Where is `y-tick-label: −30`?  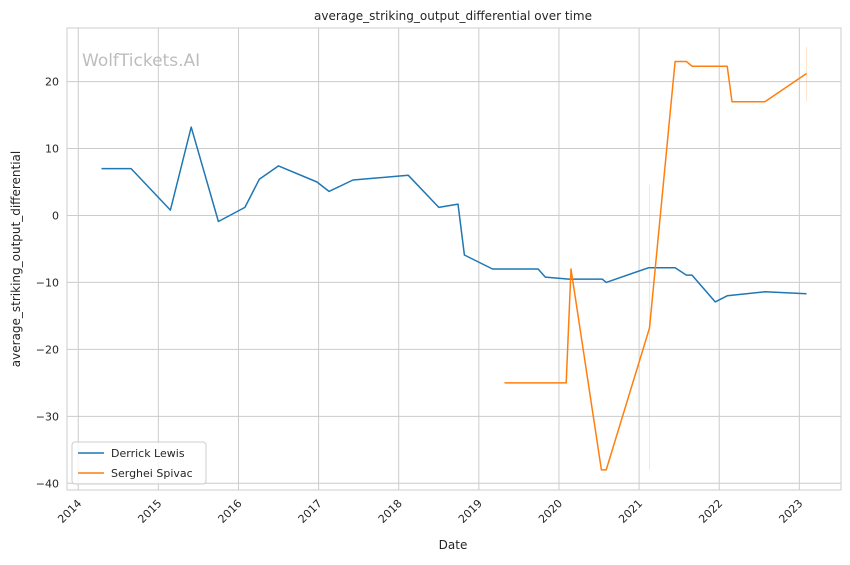
y-tick-label: −30 is located at coordinates (47, 416).